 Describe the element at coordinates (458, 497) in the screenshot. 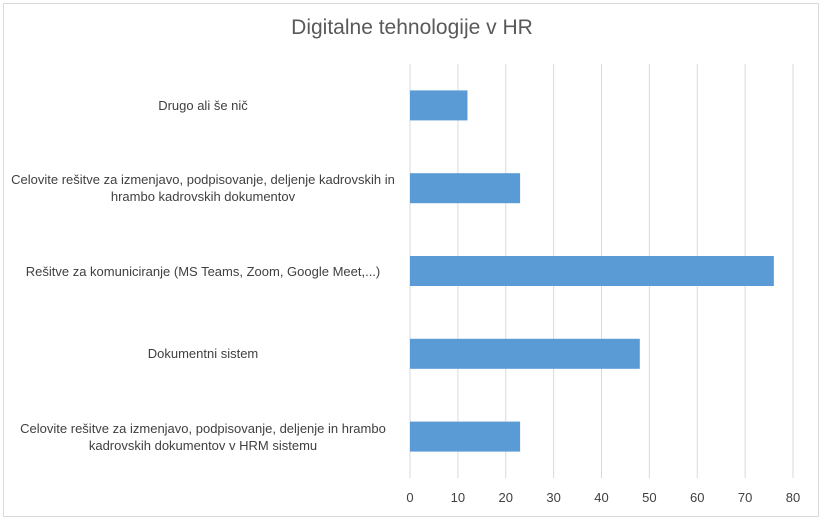

I see `tick-label-10: 10` at that location.